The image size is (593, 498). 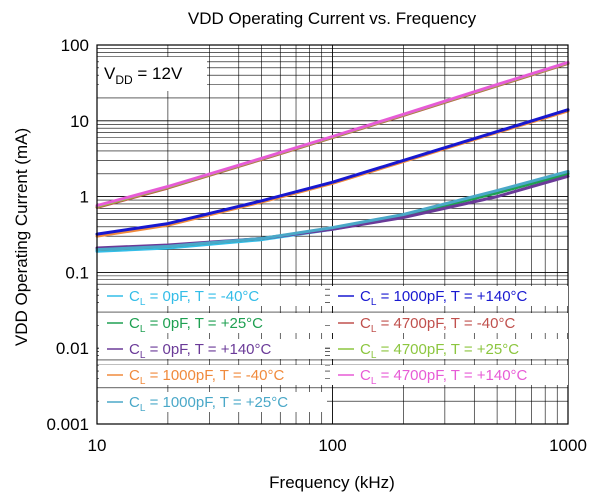 What do you see at coordinates (79, 121) in the screenshot?
I see `y-tick-label: 10` at bounding box center [79, 121].